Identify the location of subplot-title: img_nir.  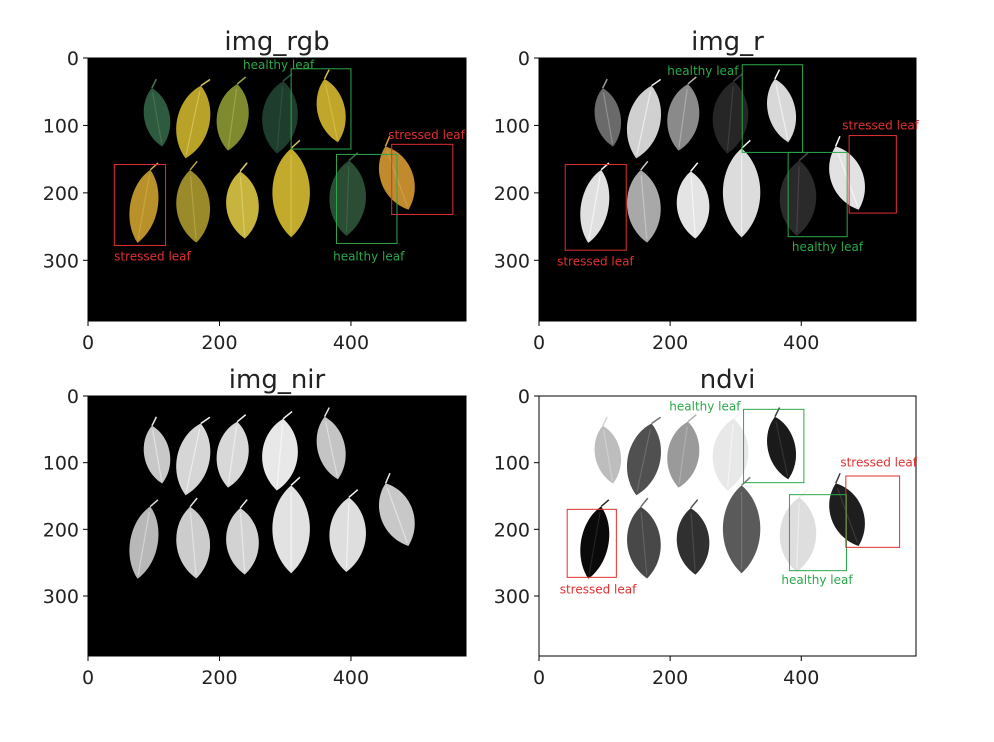
(277, 380).